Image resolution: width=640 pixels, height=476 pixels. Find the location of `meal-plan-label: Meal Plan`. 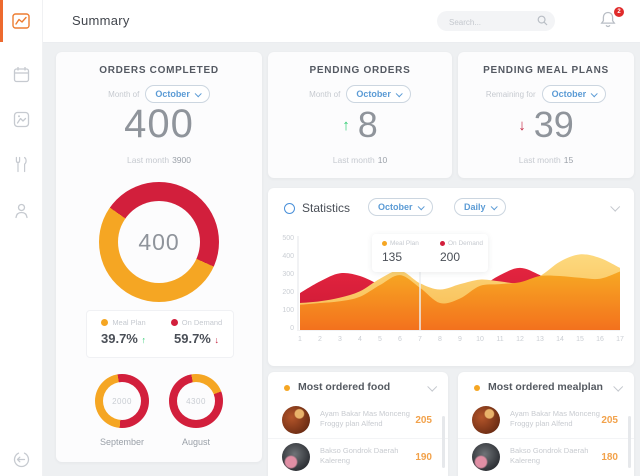

meal-plan-label: Meal Plan is located at coordinates (129, 322).